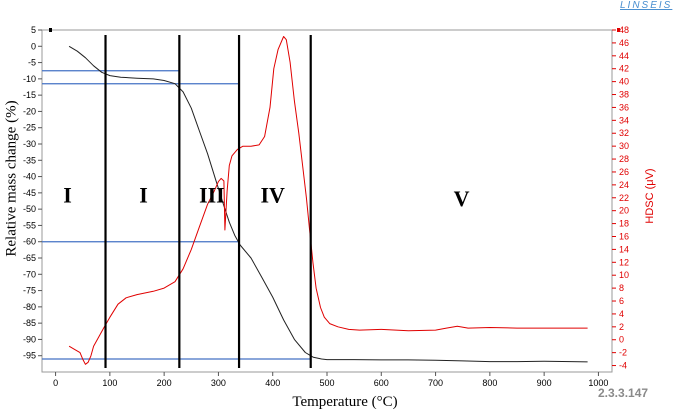 The height and width of the screenshot is (413, 685). Describe the element at coordinates (624, 107) in the screenshot. I see `right-tick-label: 36` at that location.